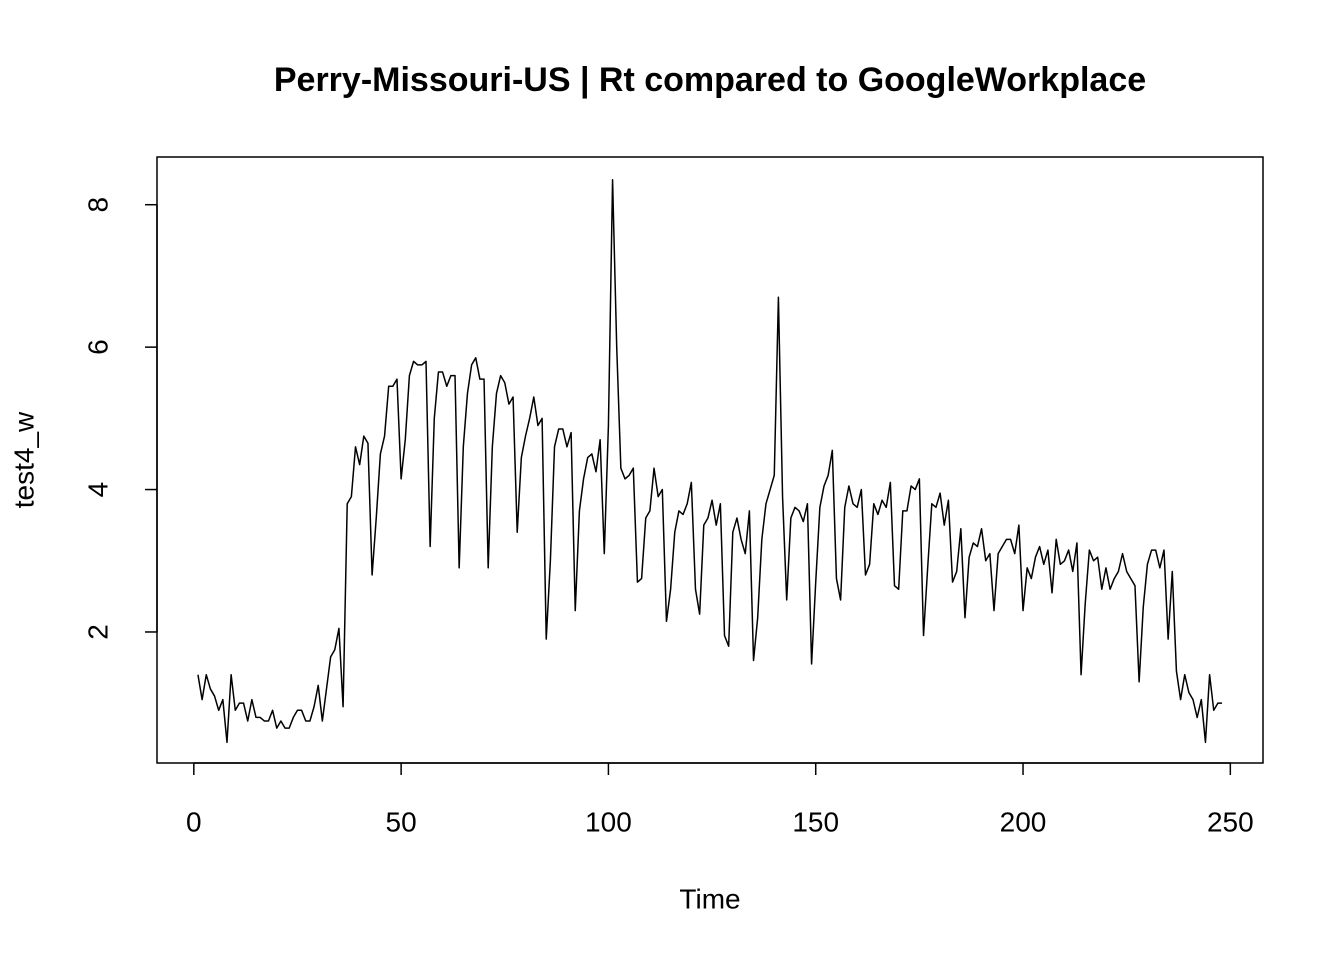  Describe the element at coordinates (608, 821) in the screenshot. I see `x-tick-label: 100` at that location.